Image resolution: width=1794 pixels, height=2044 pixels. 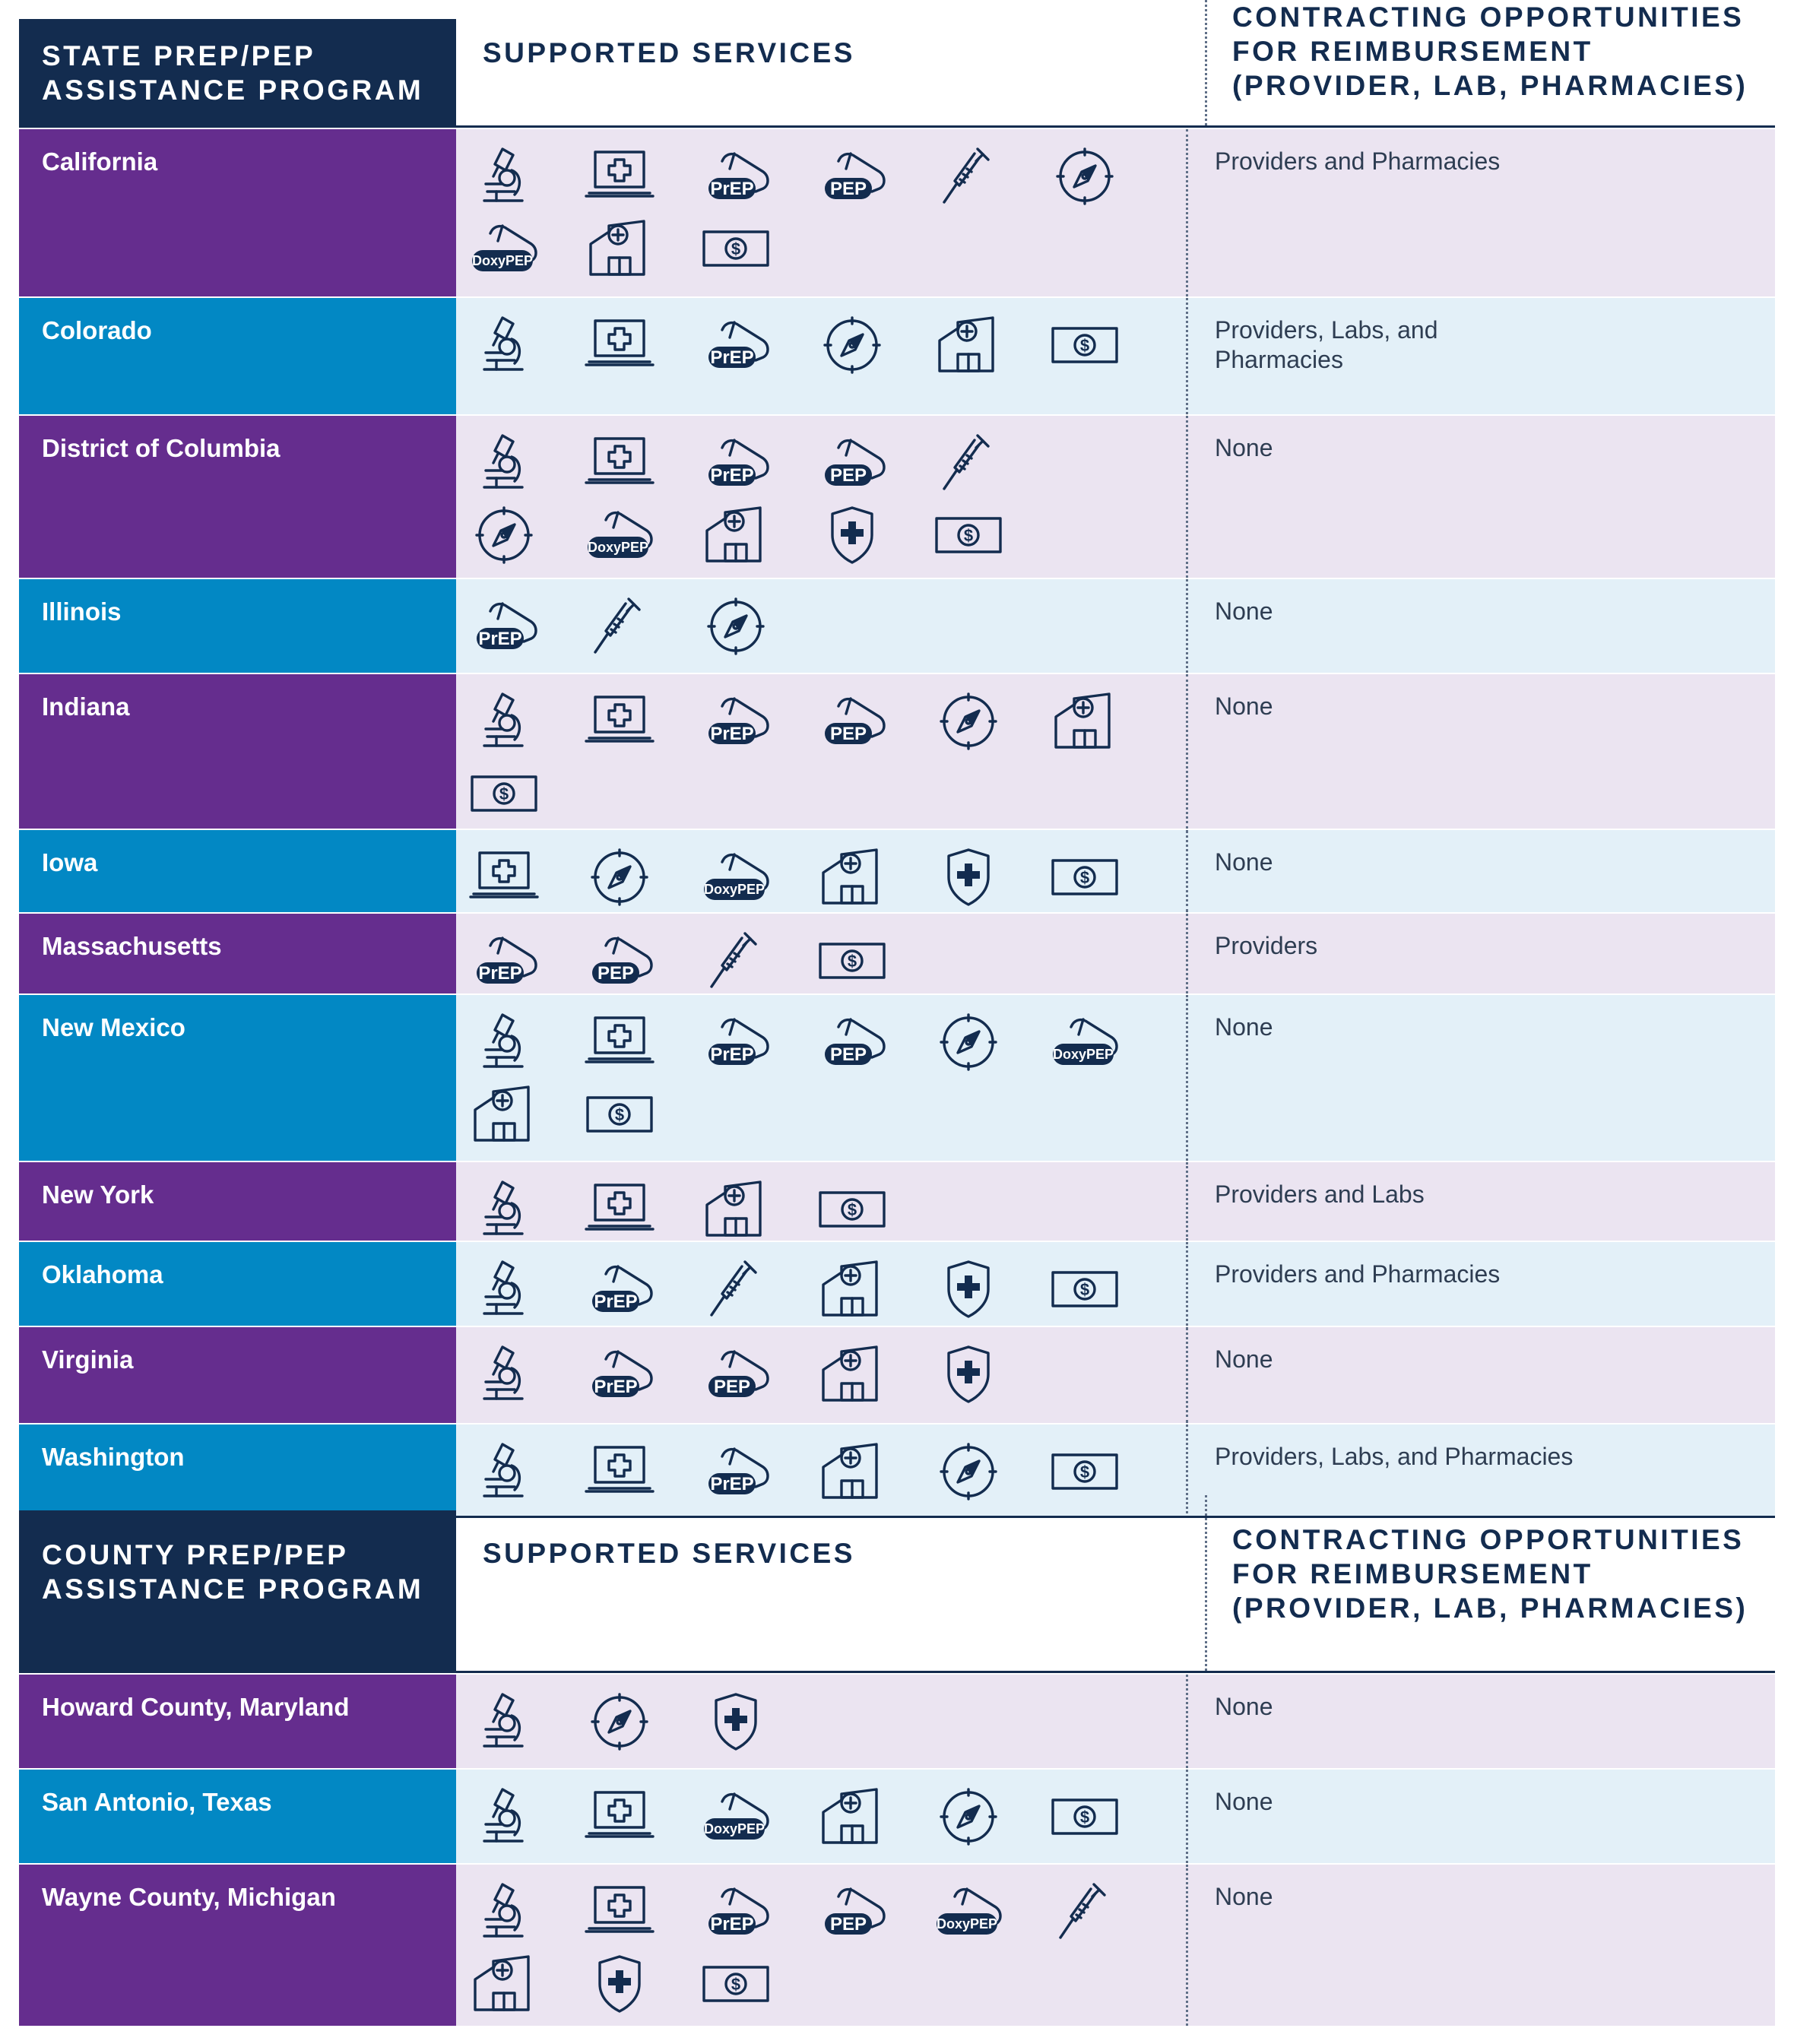 What do you see at coordinates (1480, 953) in the screenshot?
I see `contracting-opportunities: Providers` at bounding box center [1480, 953].